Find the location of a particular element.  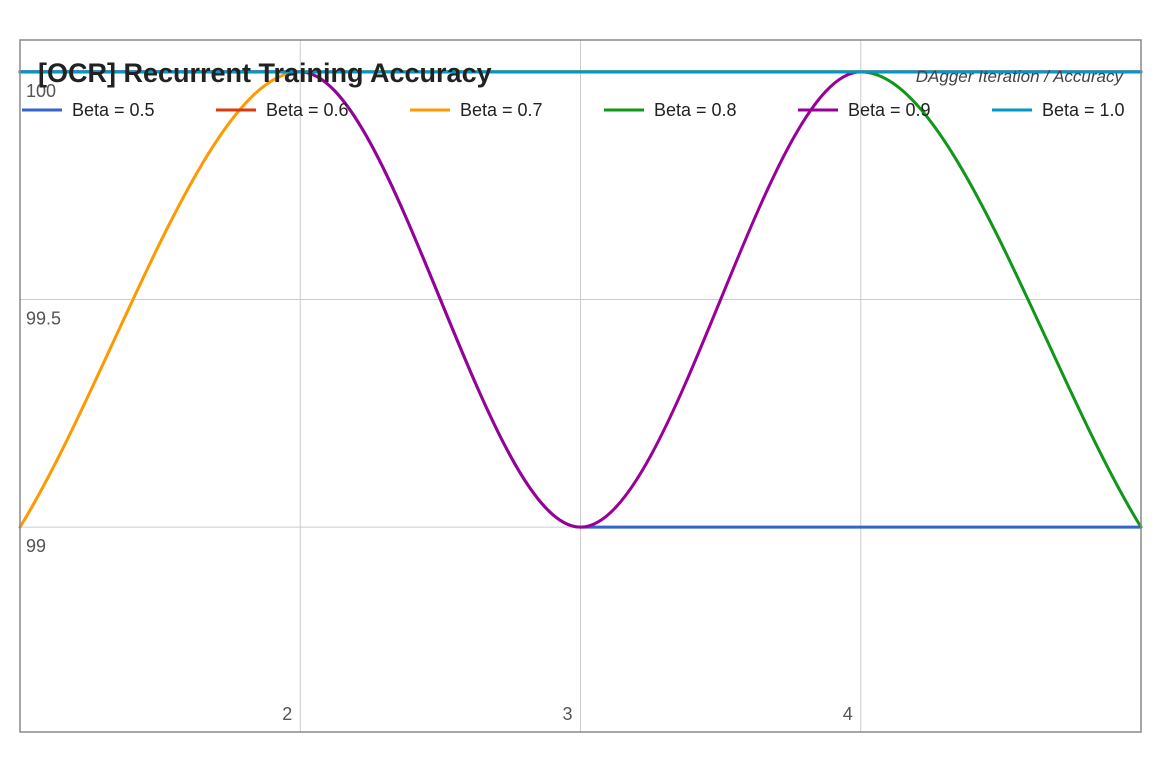

y-tick-label: 100 is located at coordinates (41, 91).